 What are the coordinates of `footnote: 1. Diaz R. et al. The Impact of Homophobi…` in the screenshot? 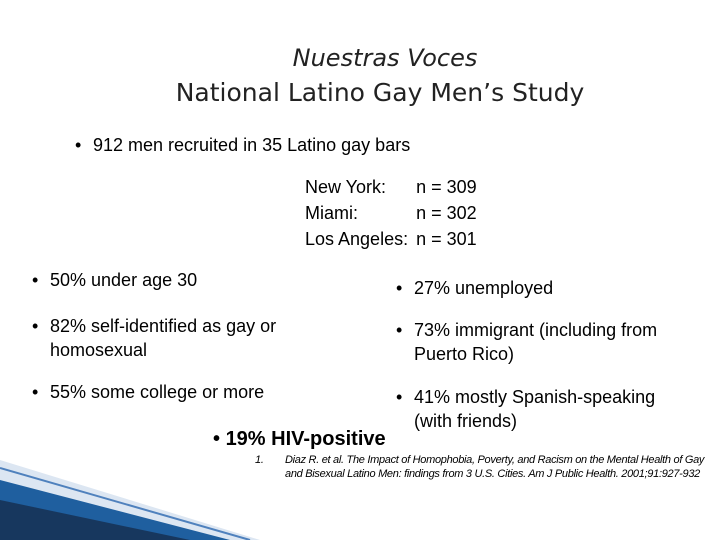 It's located at (479, 466).